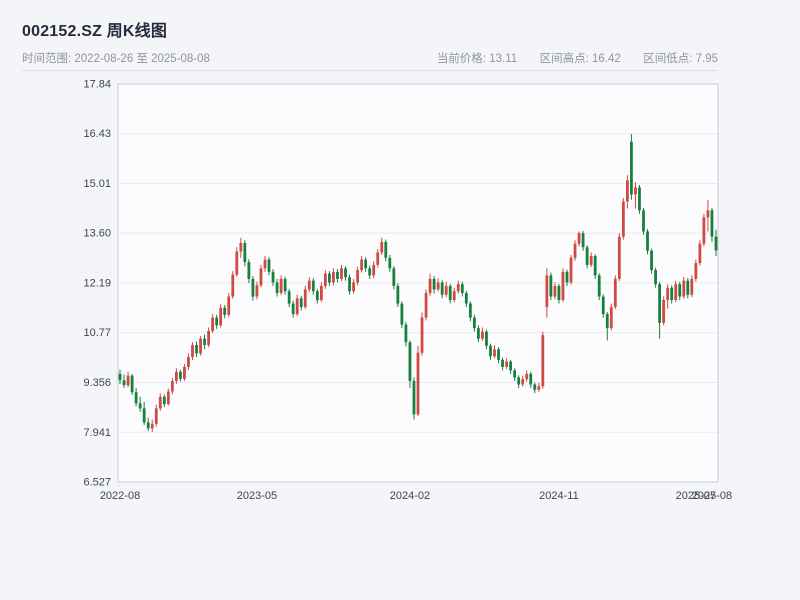 This screenshot has height=600, width=800. What do you see at coordinates (257, 496) in the screenshot?
I see `x-tick-label: 2023-05` at bounding box center [257, 496].